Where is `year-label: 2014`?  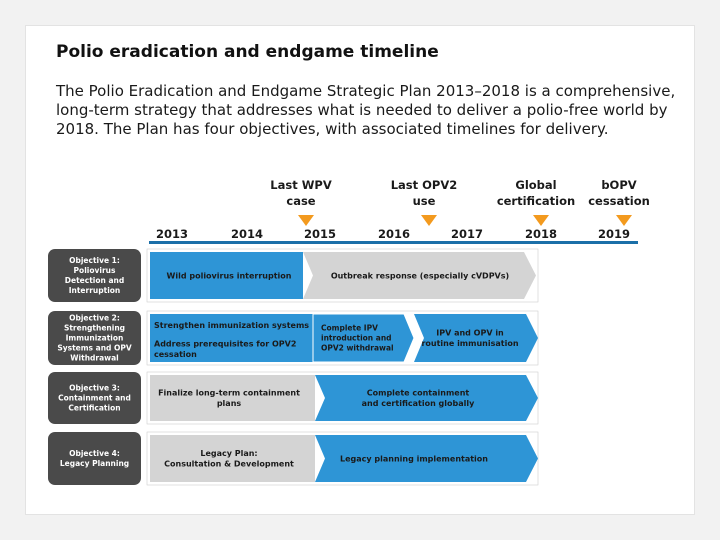 year-label: 2014 is located at coordinates (247, 234).